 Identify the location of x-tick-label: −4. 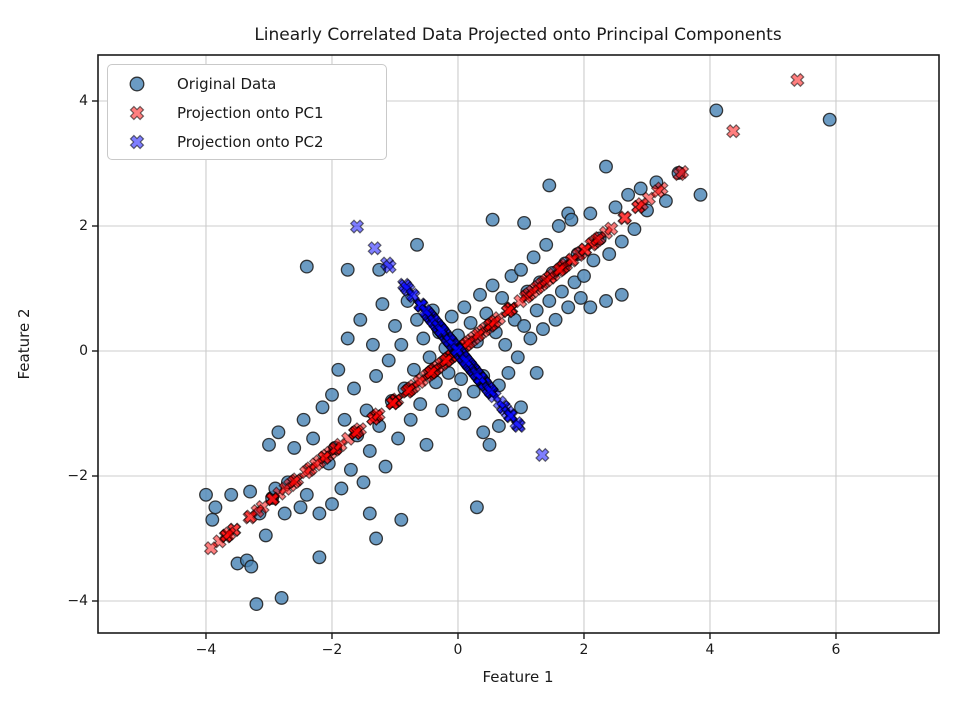
(206, 650).